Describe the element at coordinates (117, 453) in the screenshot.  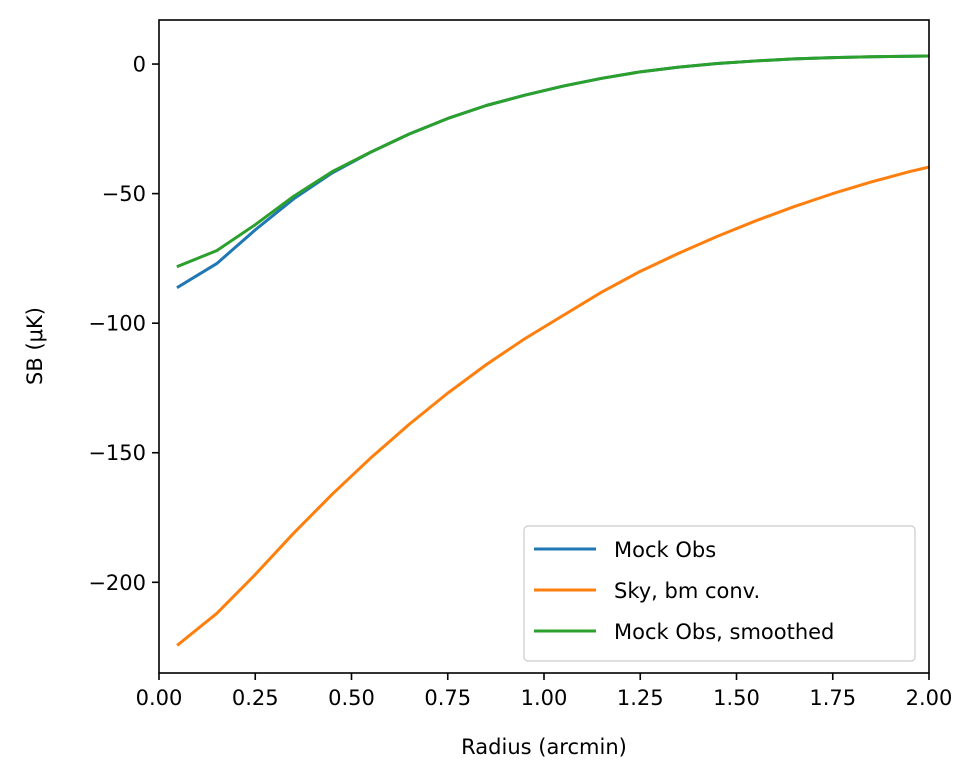
I see `y-tick-label: −150` at that location.